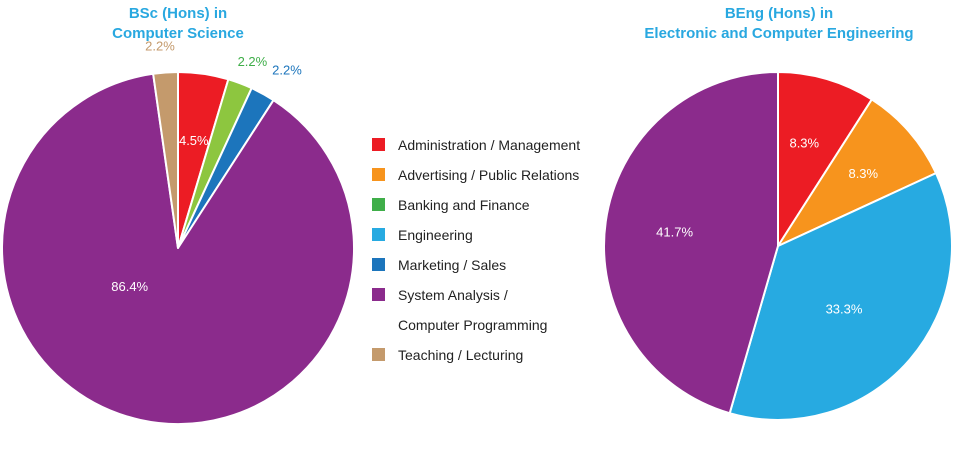  I want to click on legend-label: Teaching / Lecturing, so click(460, 355).